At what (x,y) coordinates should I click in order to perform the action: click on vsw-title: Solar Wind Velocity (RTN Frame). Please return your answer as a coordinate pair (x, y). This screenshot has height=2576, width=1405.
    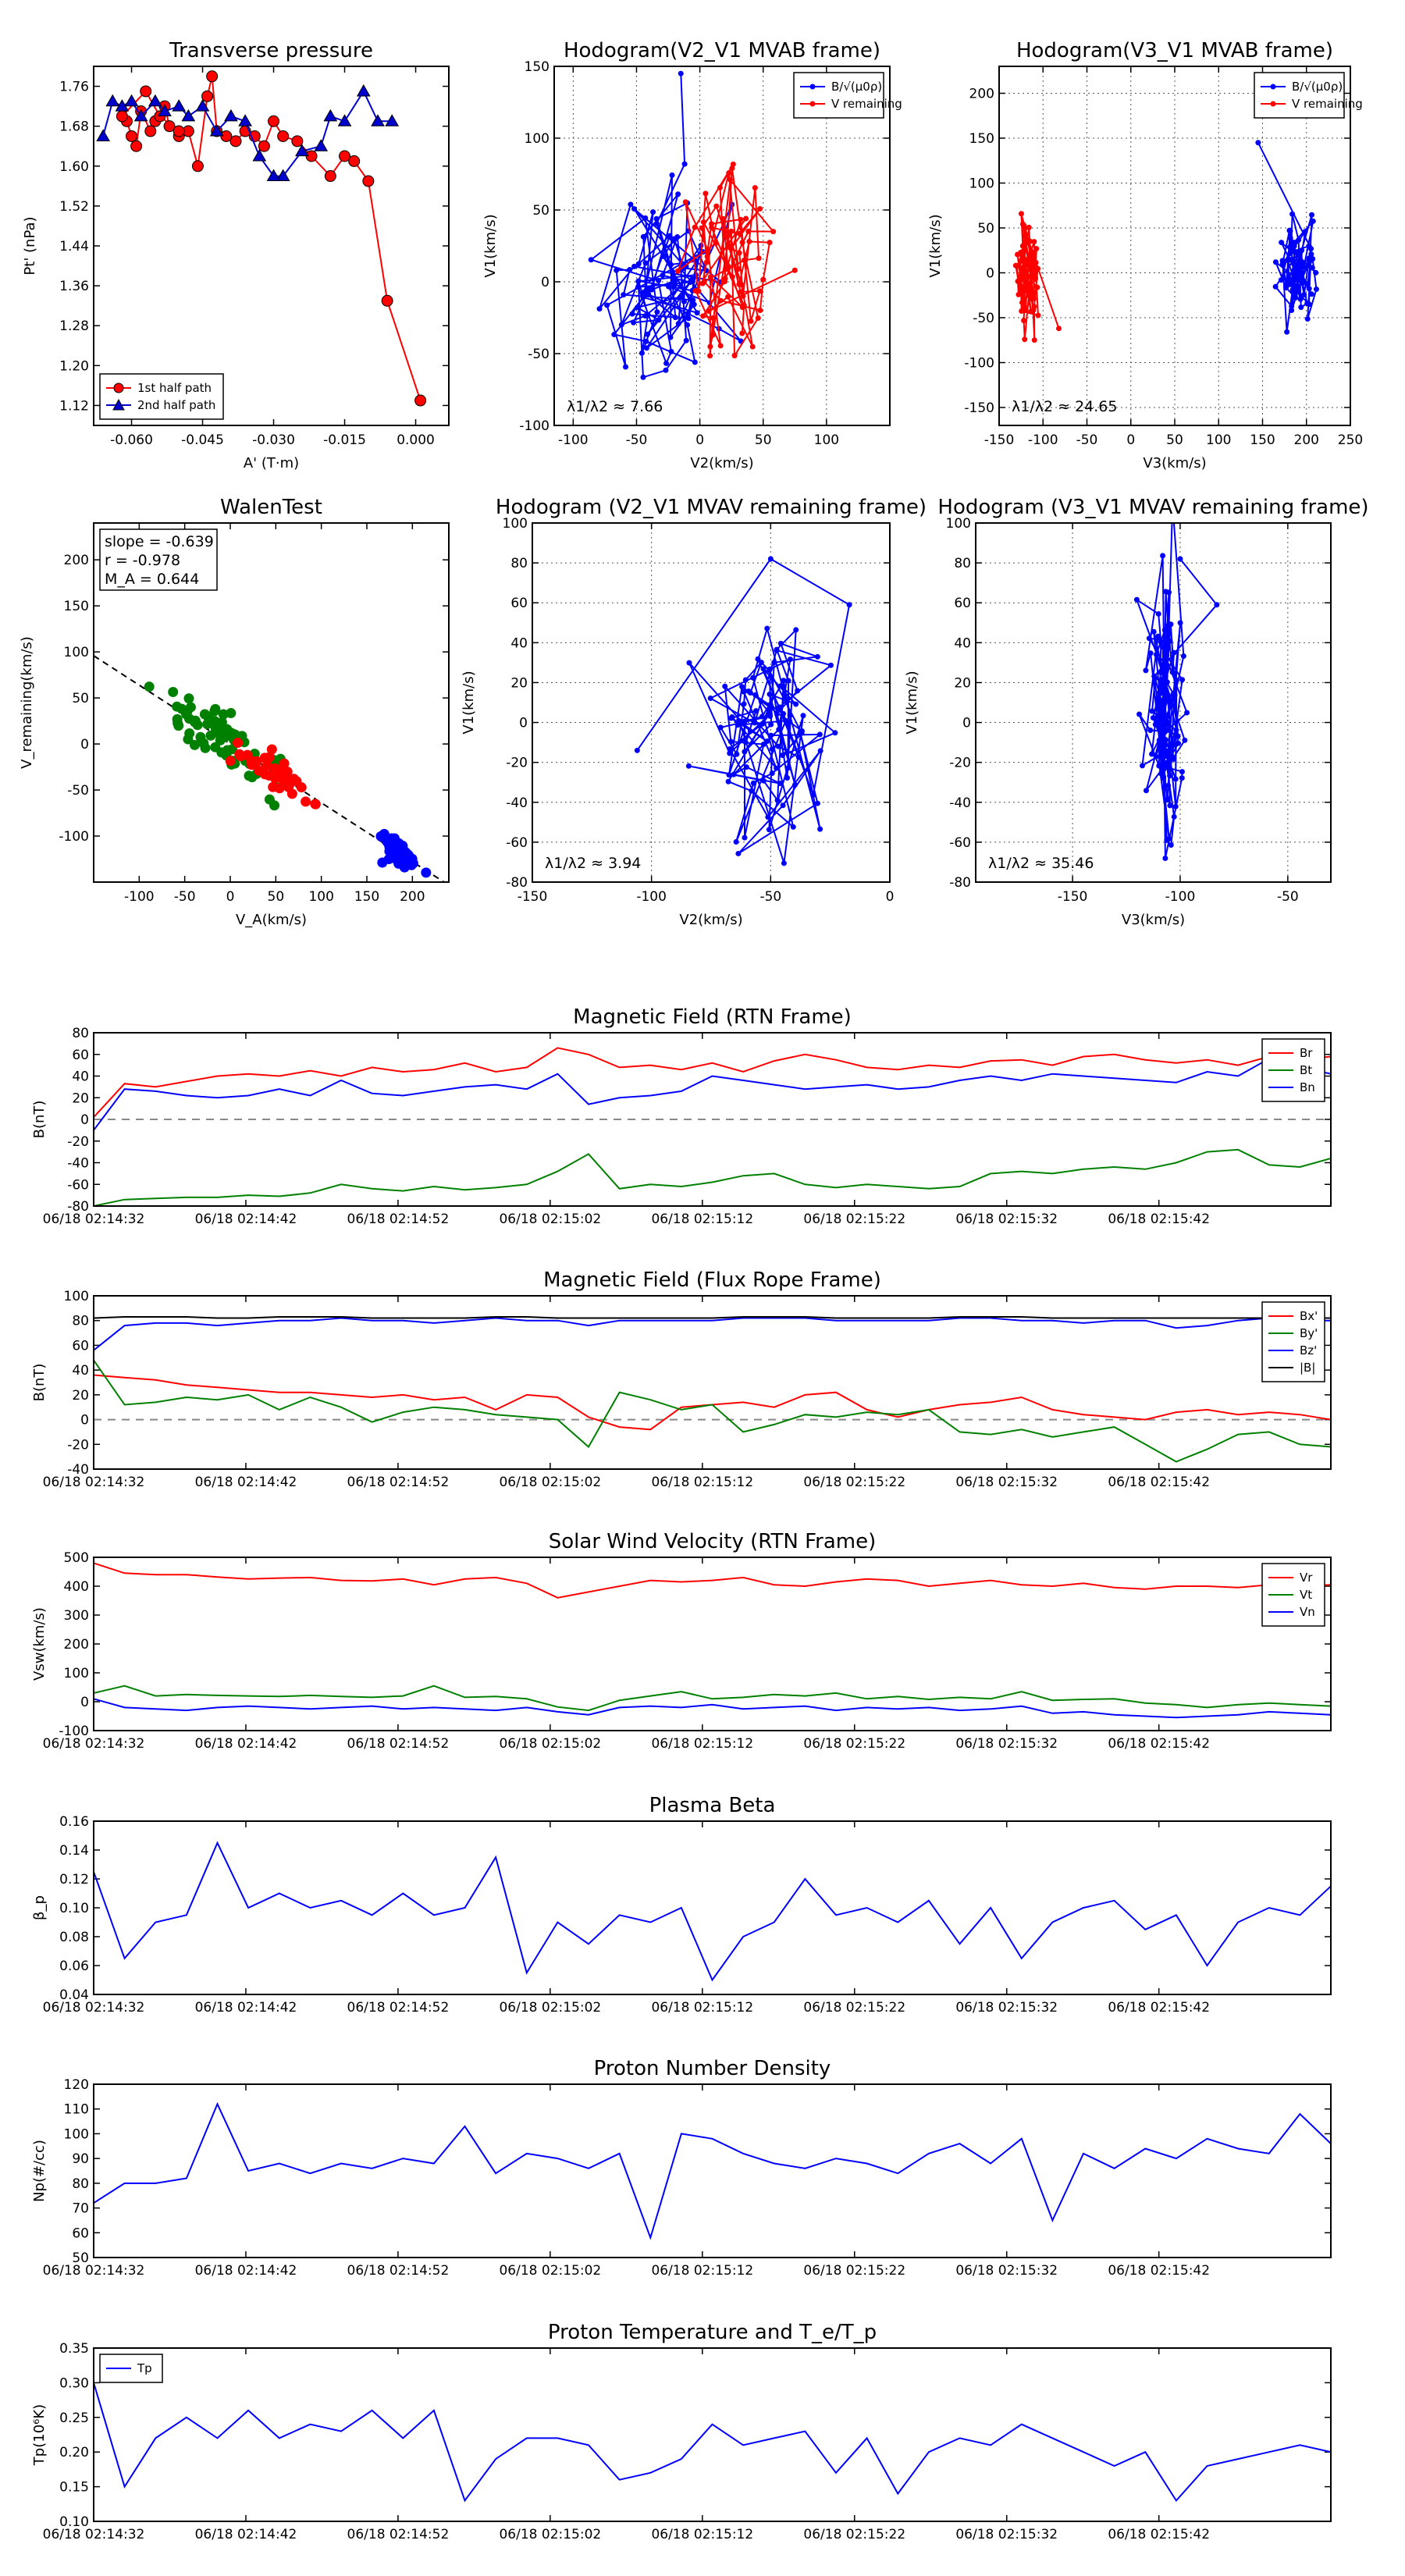
    Looking at the image, I should click on (713, 1541).